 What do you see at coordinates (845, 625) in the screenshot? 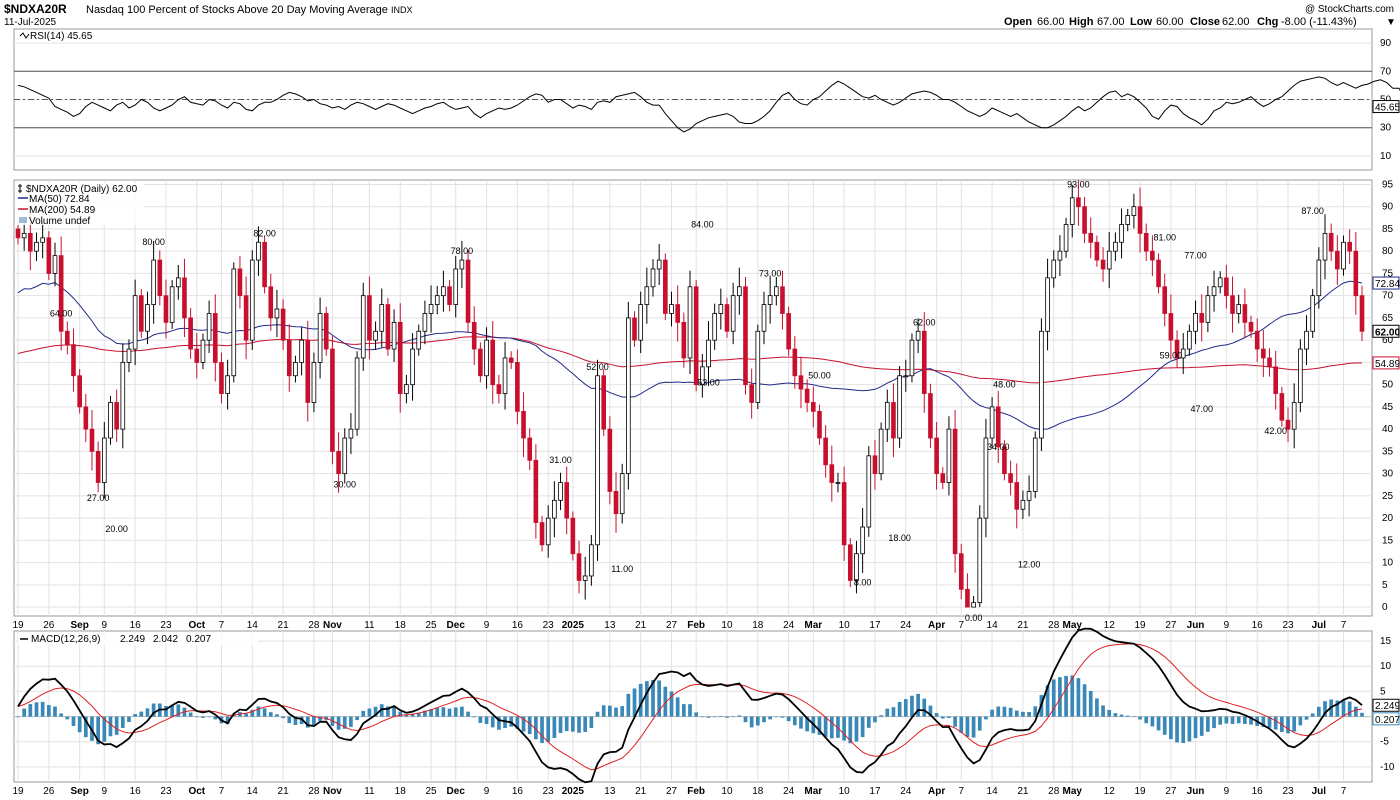
I see `price-x-tick-28: 10` at bounding box center [845, 625].